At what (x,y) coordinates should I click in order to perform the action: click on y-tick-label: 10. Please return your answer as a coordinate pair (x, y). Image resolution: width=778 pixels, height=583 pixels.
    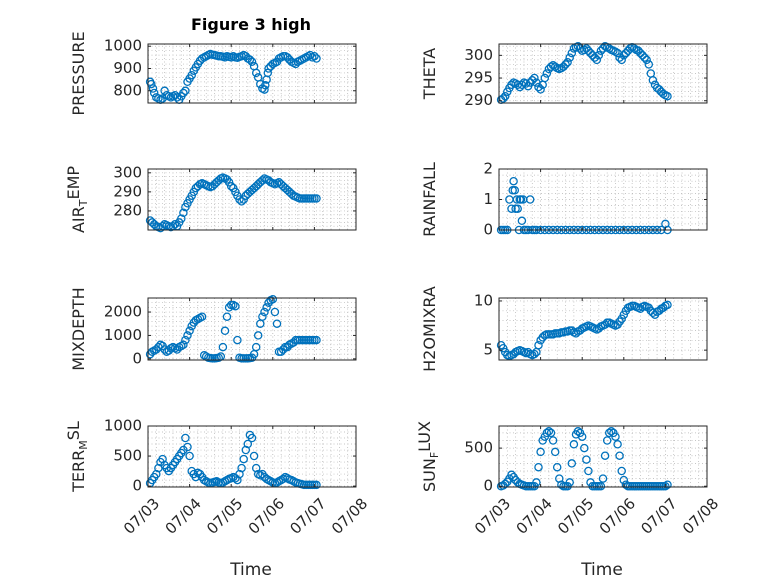
    Looking at the image, I should click on (483, 300).